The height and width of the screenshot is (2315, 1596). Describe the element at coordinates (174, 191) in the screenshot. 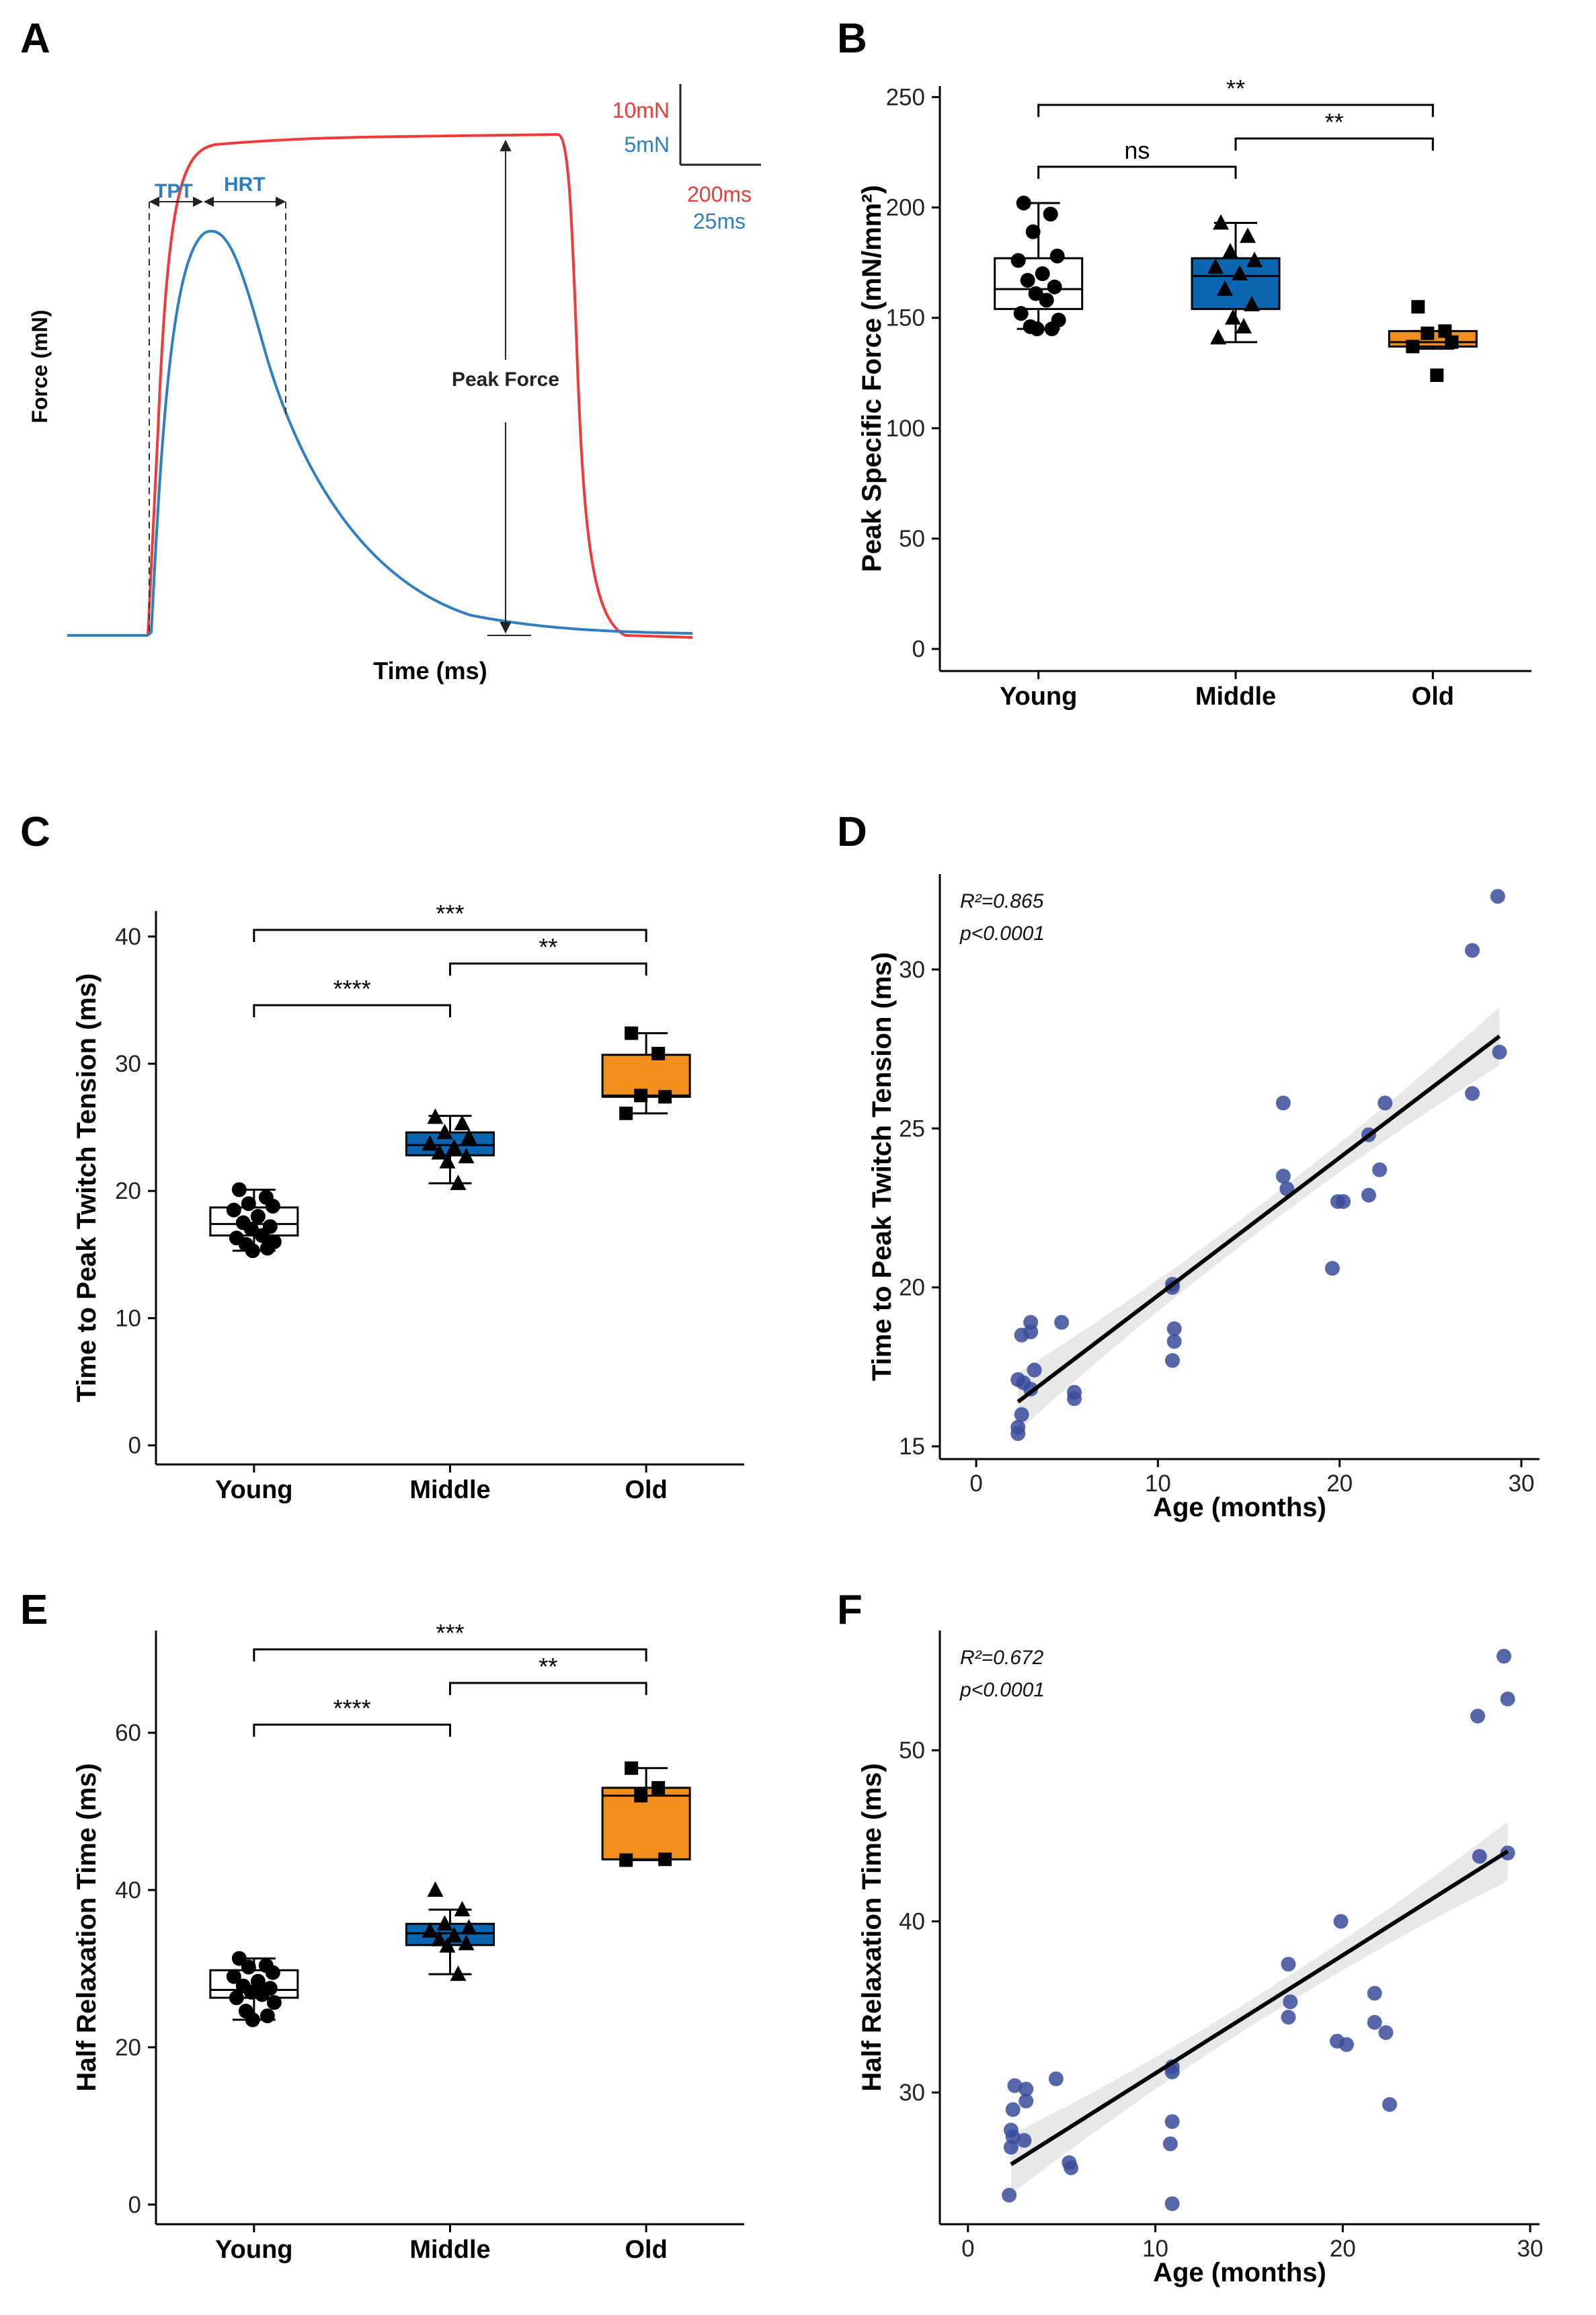

I see `tpt-label: TPT` at that location.